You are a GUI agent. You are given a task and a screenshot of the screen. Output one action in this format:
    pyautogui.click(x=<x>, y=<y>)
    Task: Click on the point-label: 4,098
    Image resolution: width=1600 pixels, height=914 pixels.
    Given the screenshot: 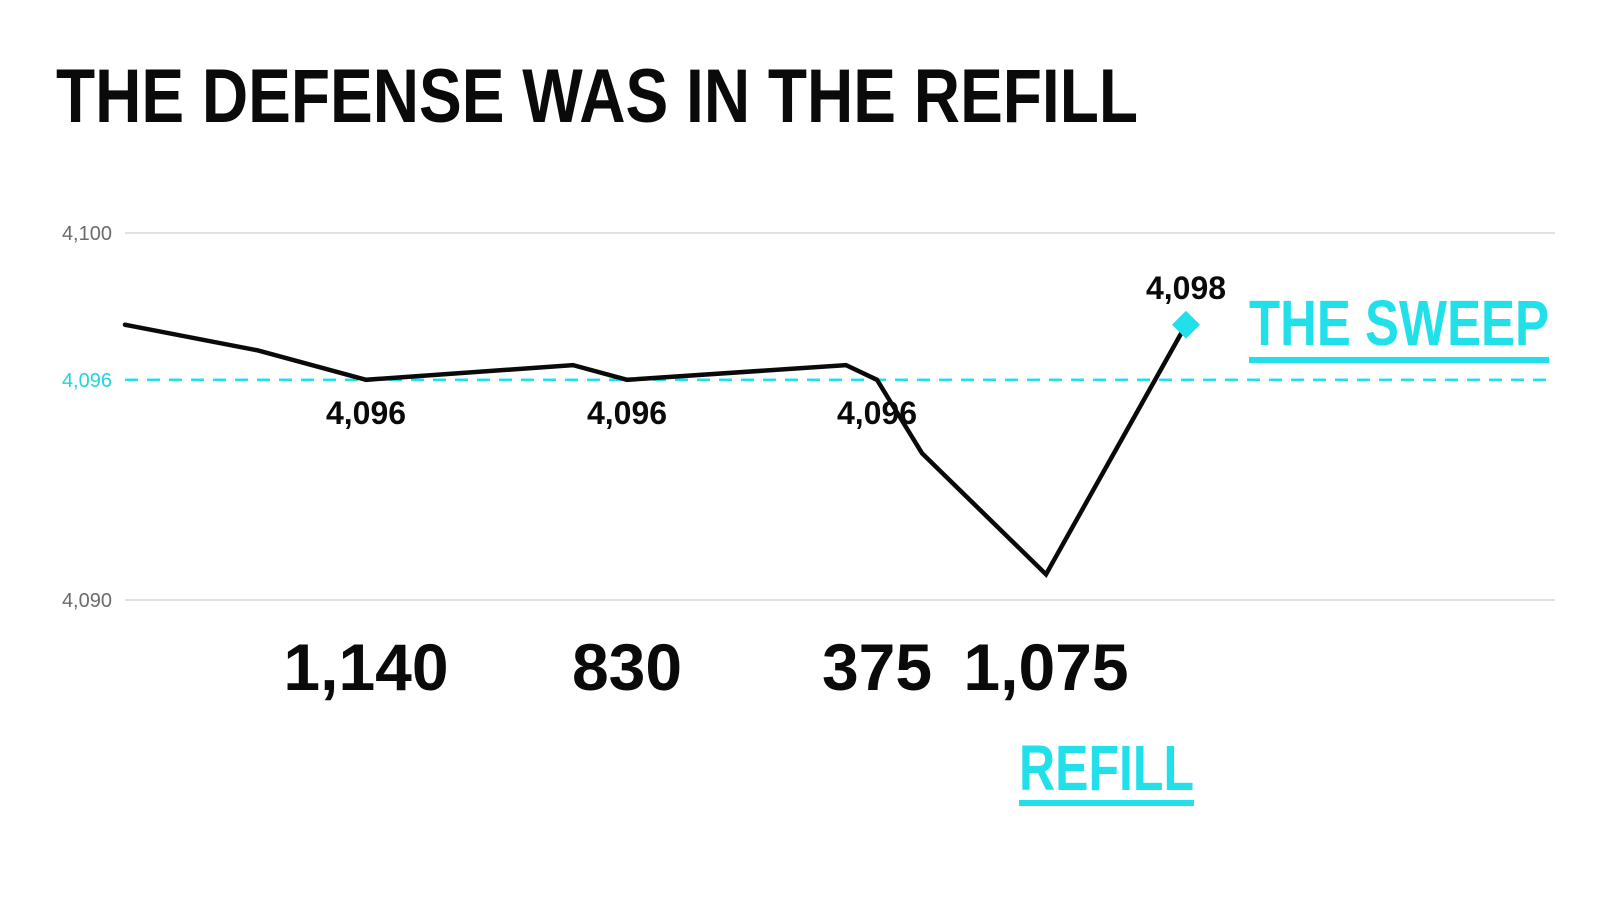 What is the action you would take?
    pyautogui.click(x=1186, y=288)
    